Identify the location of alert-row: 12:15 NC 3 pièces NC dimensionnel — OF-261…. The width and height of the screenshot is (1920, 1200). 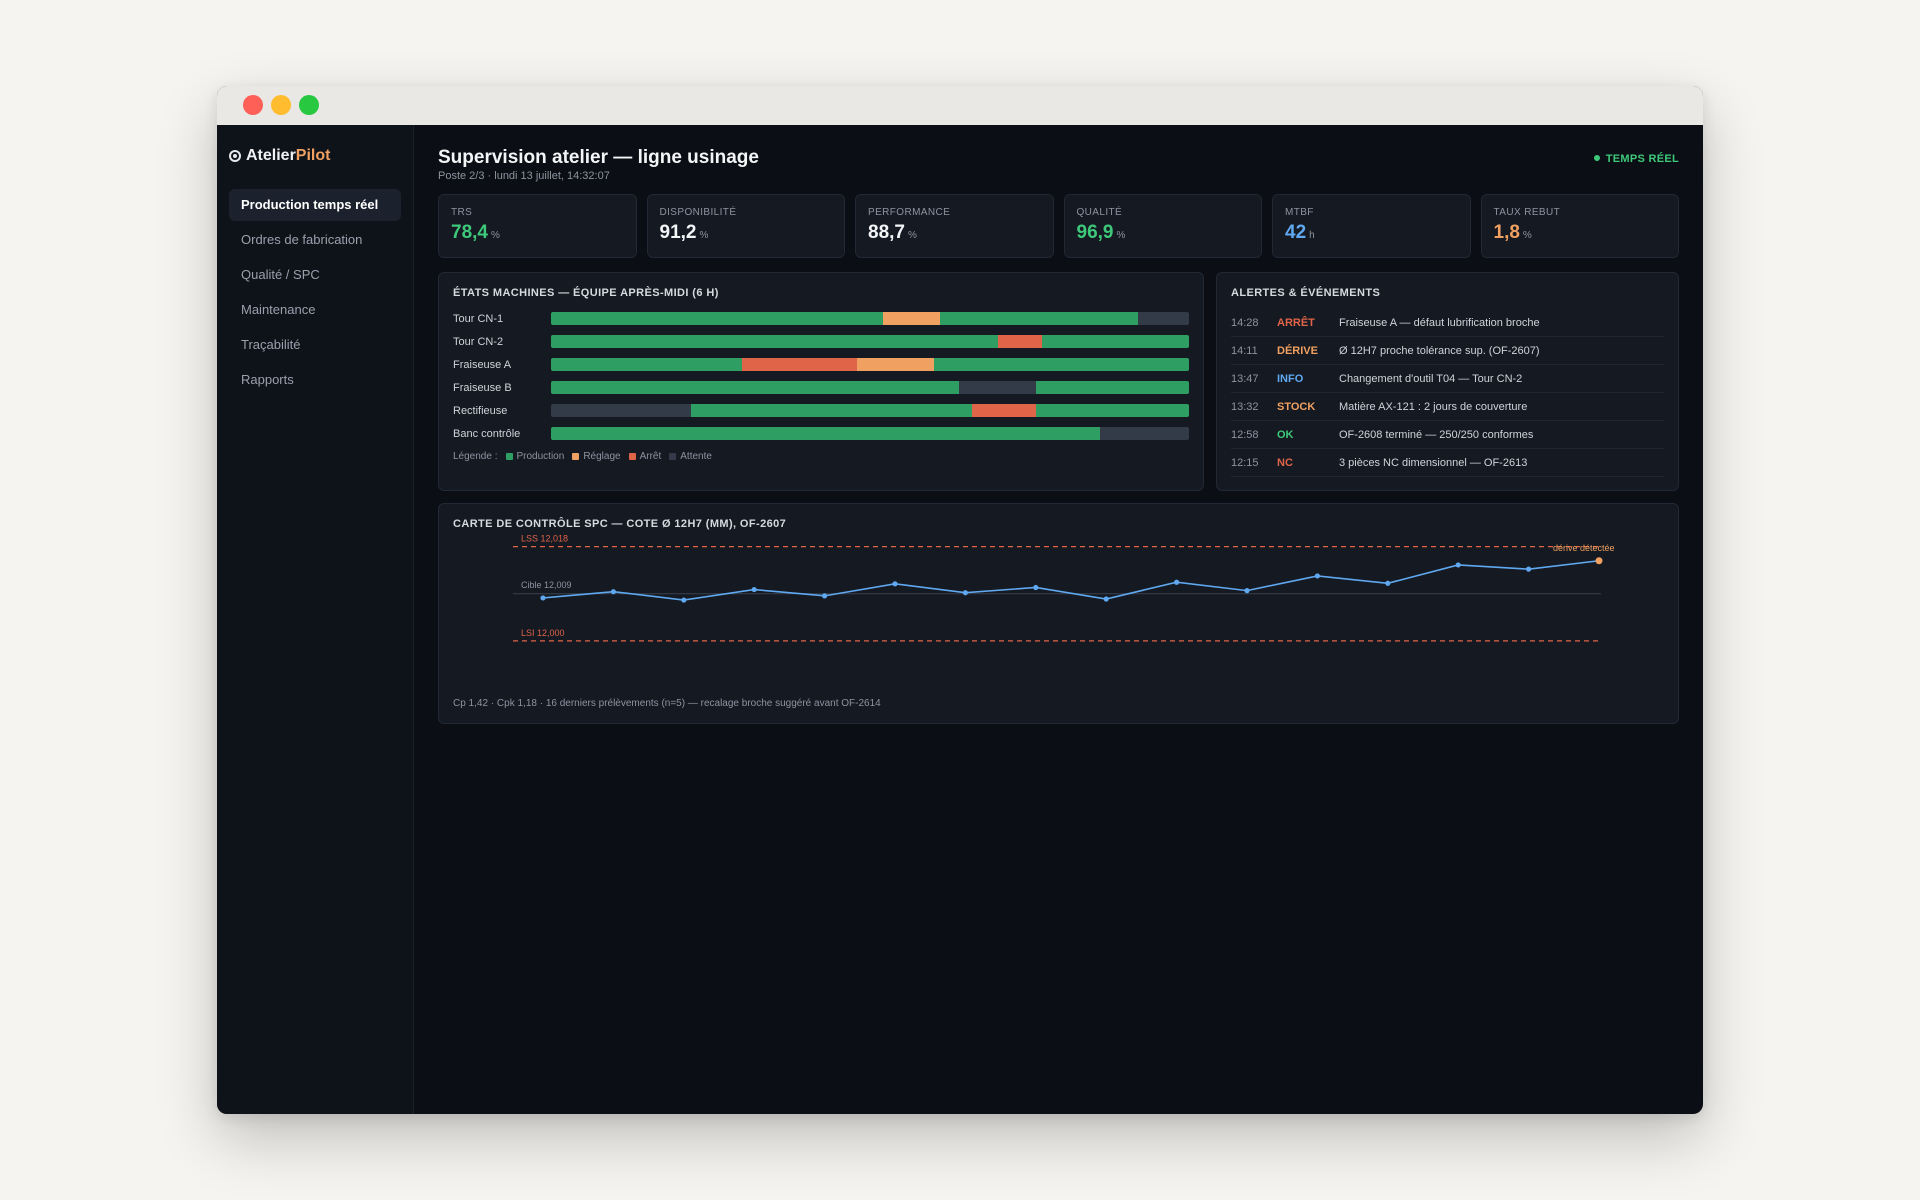
(1447, 463).